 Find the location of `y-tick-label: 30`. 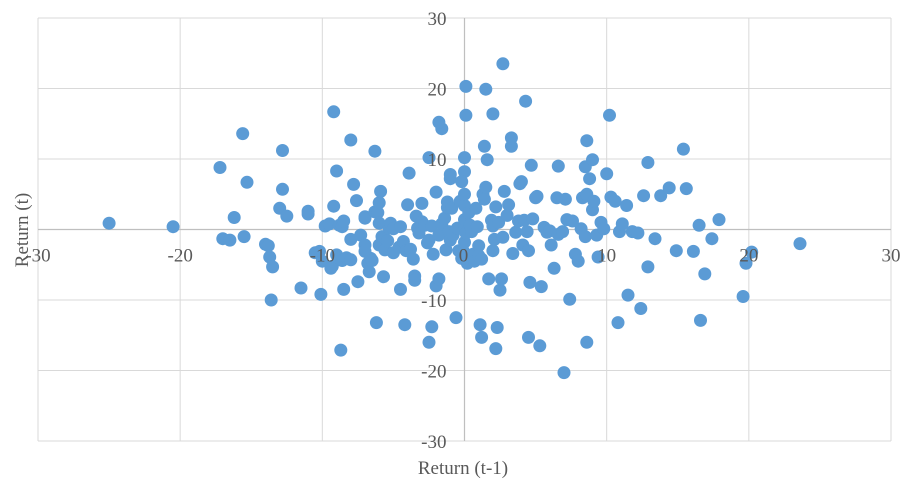

y-tick-label: 30 is located at coordinates (437, 19).